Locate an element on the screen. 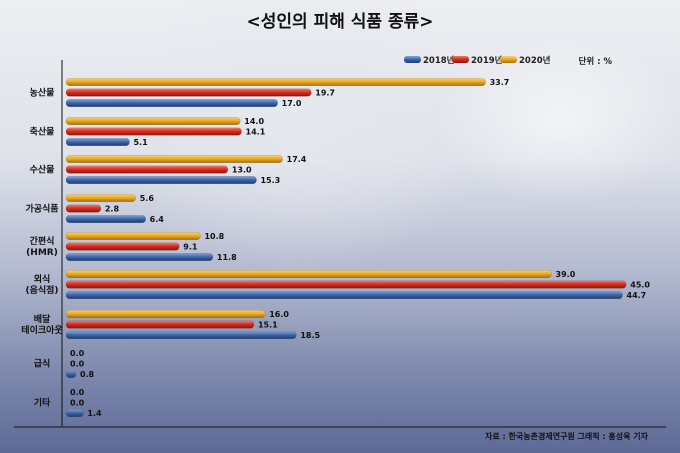  bar-3-2019년 is located at coordinates (147, 169).